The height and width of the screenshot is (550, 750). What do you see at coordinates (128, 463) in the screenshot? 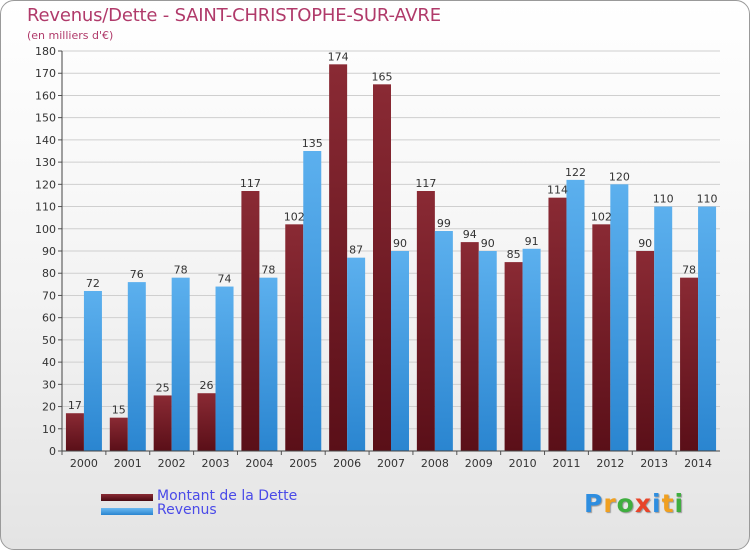
I see `x-tick-label: 2001` at bounding box center [128, 463].